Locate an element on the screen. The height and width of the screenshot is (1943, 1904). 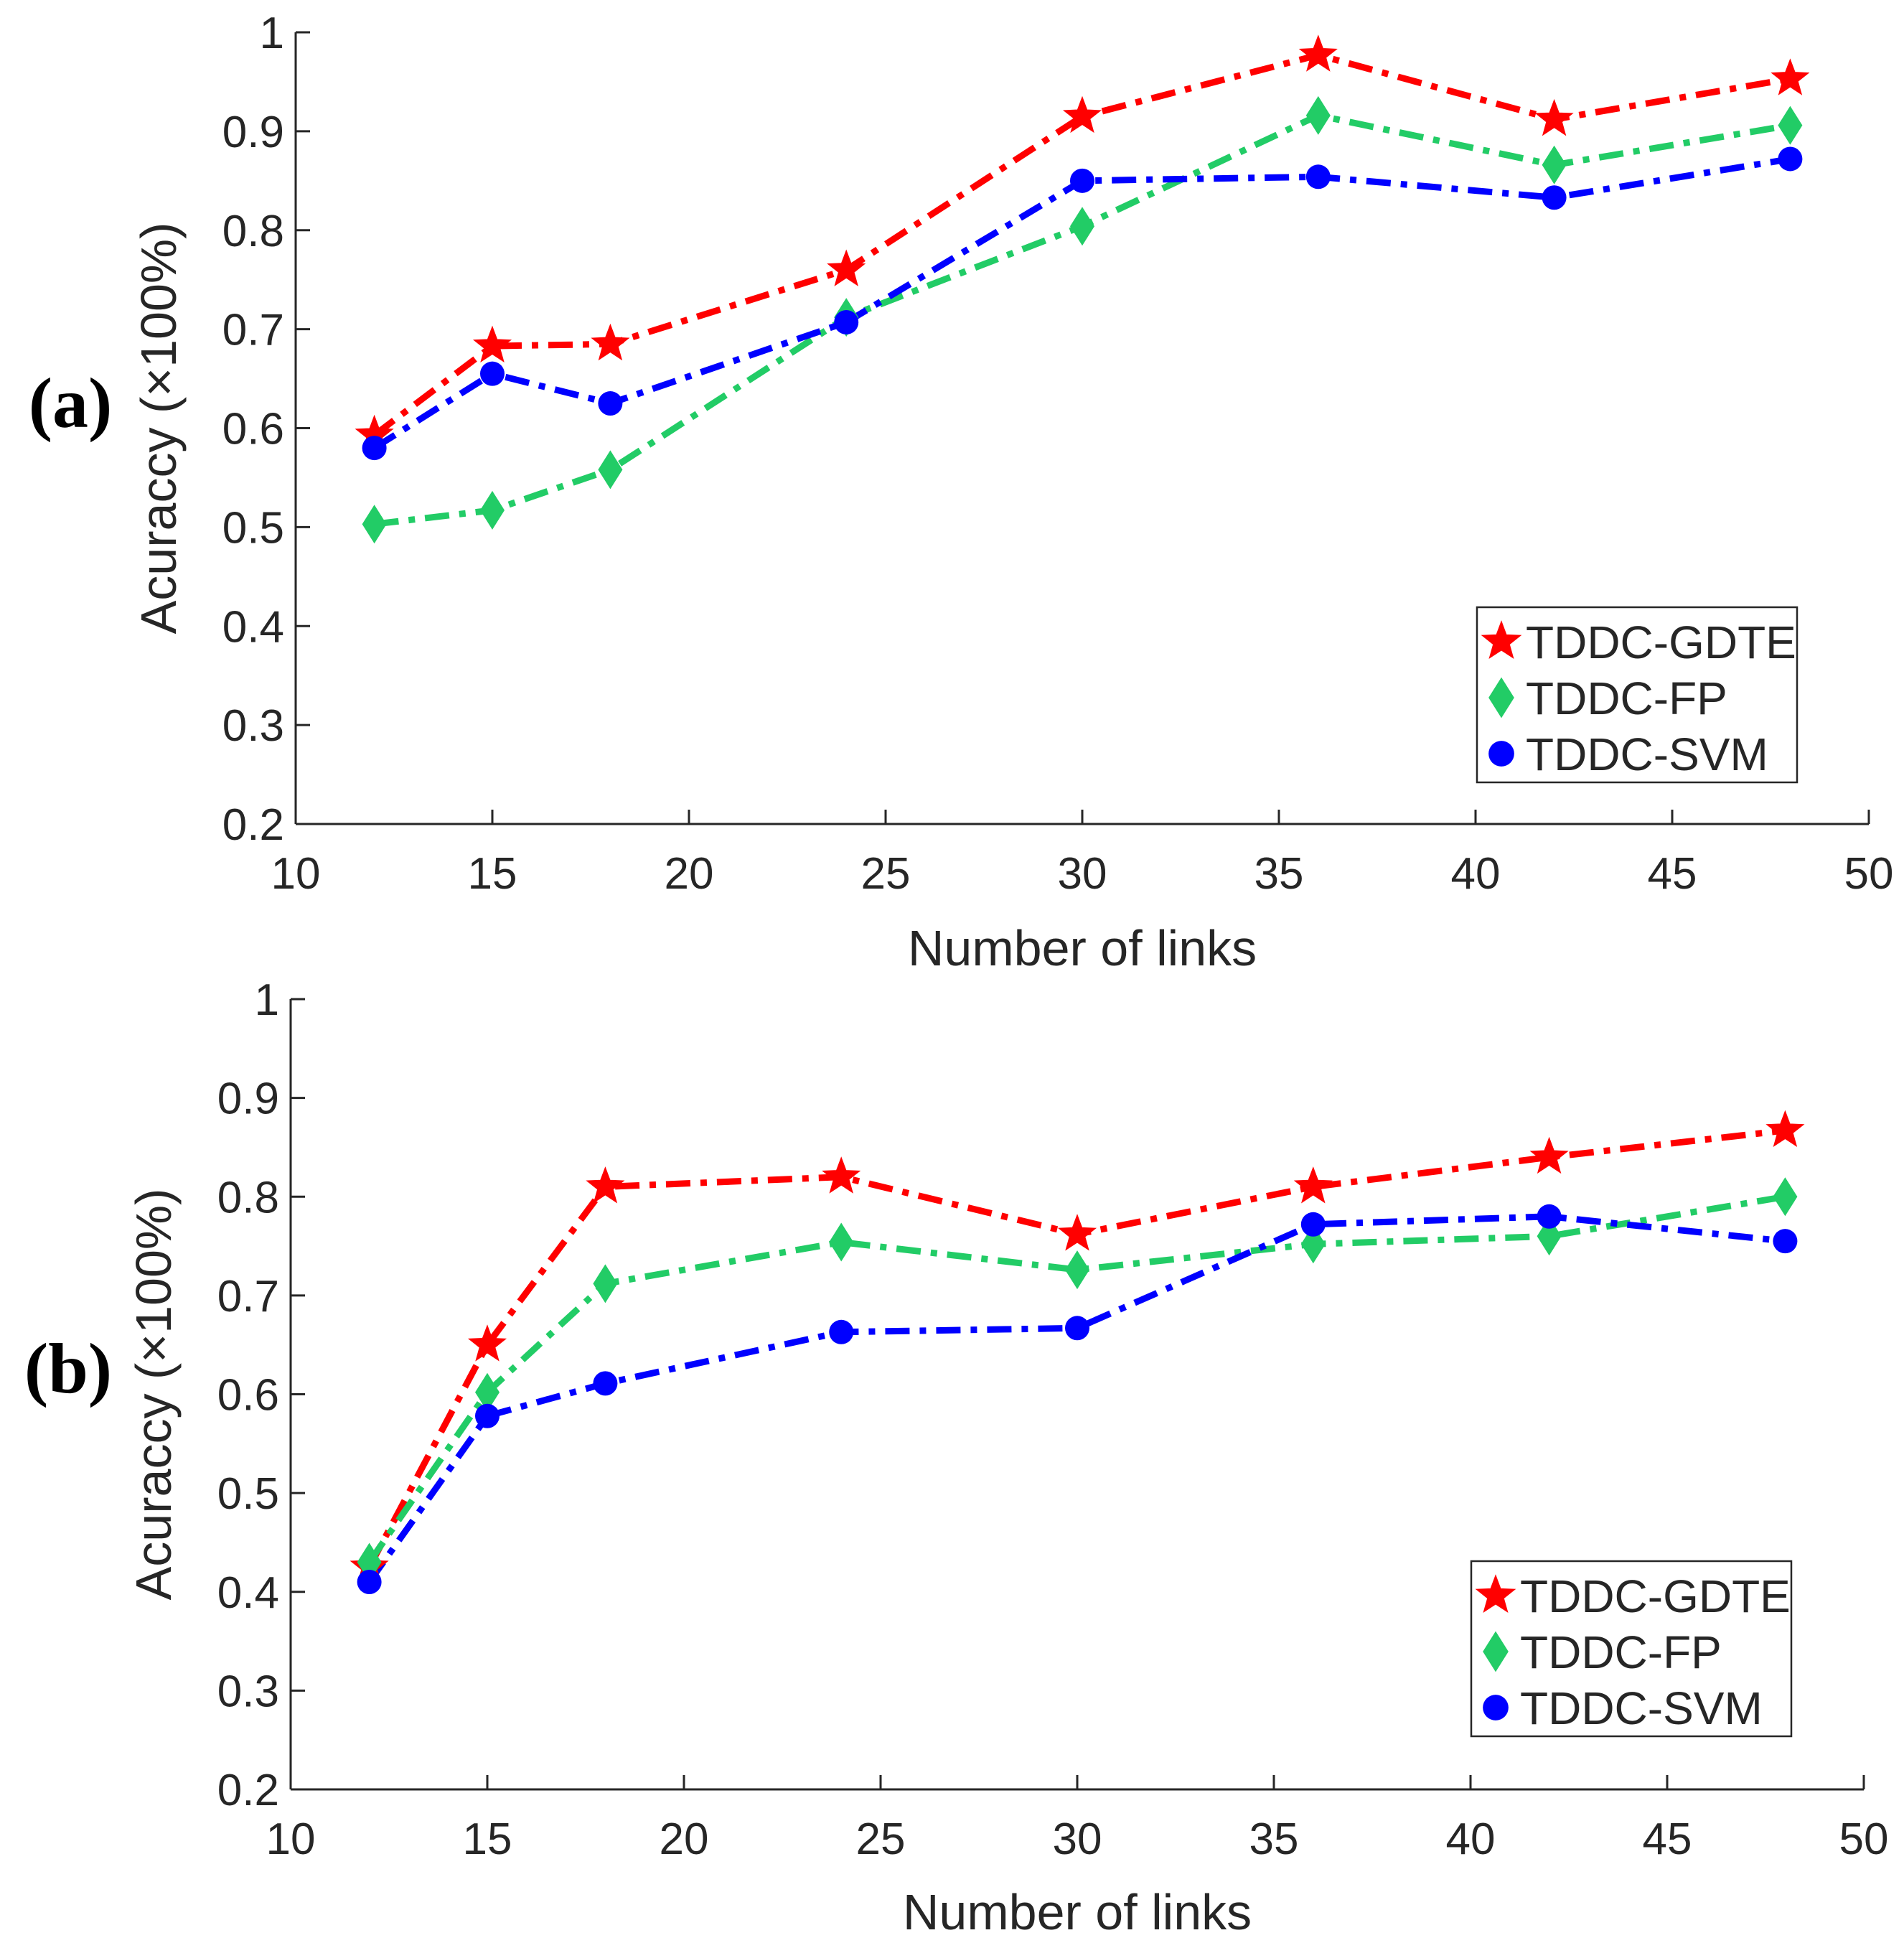
panel-label: (a) is located at coordinates (71, 403).